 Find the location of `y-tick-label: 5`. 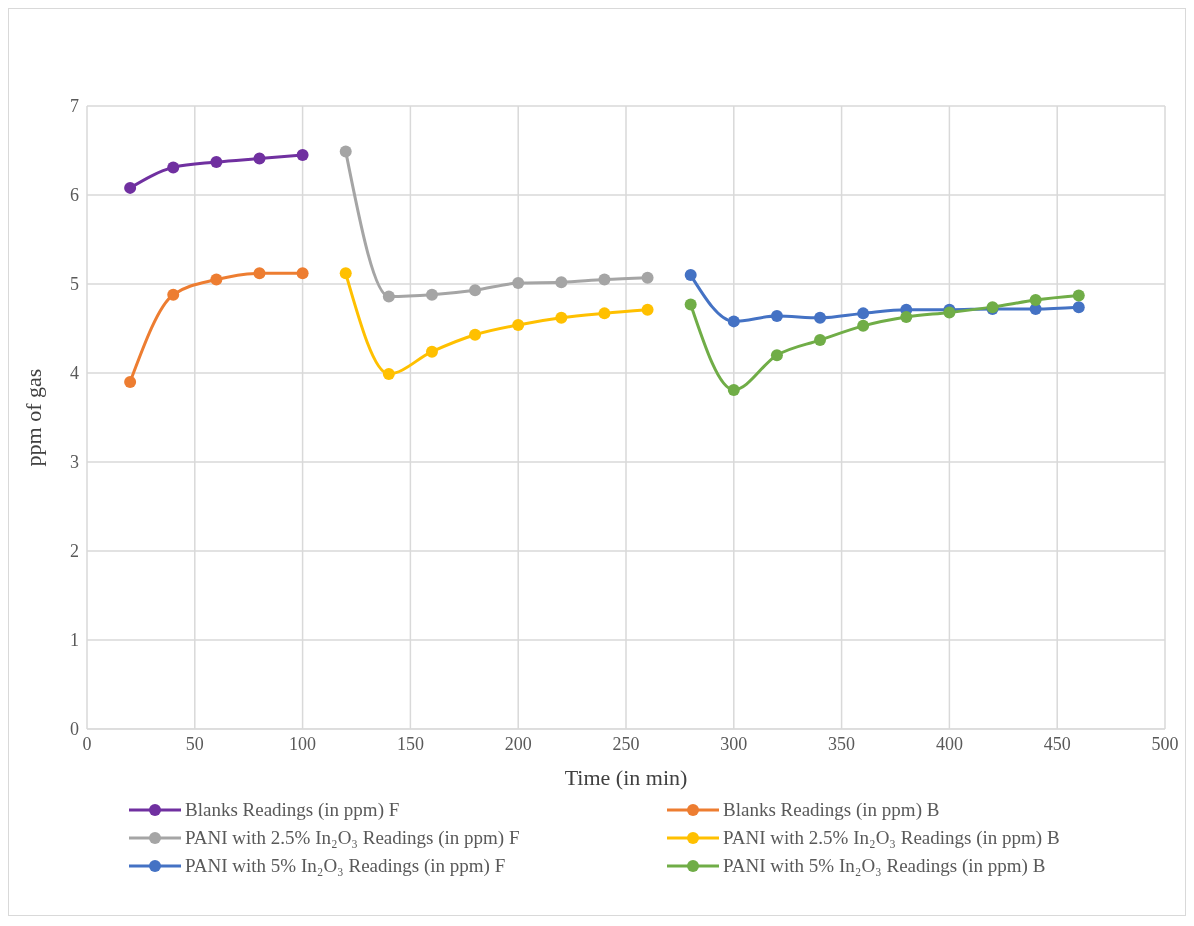

y-tick-label: 5 is located at coordinates (74, 284).